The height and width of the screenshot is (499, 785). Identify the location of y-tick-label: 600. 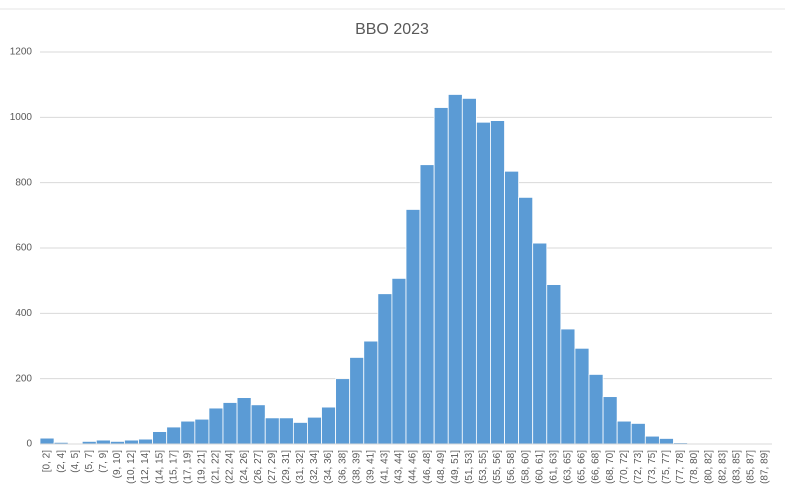
(23, 248).